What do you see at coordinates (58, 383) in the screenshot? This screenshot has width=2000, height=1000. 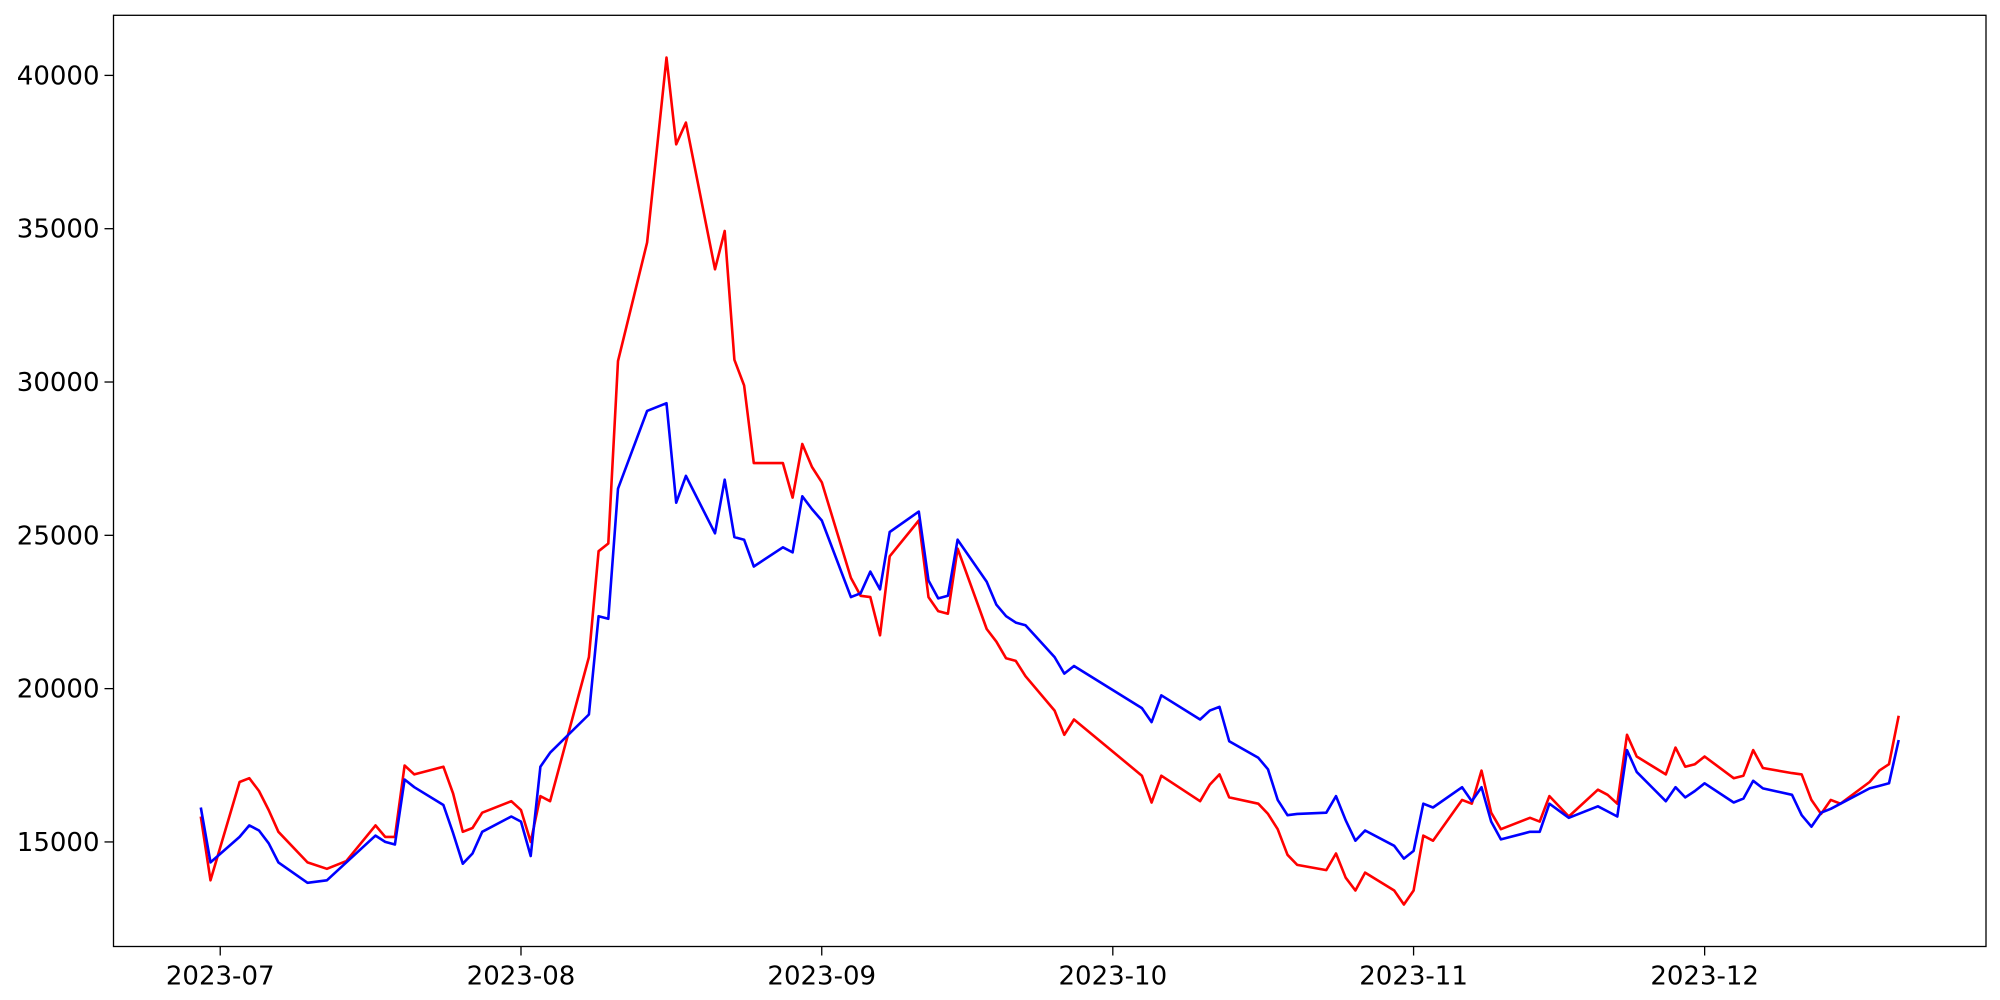 I see `y-tick-label: 30000` at bounding box center [58, 383].